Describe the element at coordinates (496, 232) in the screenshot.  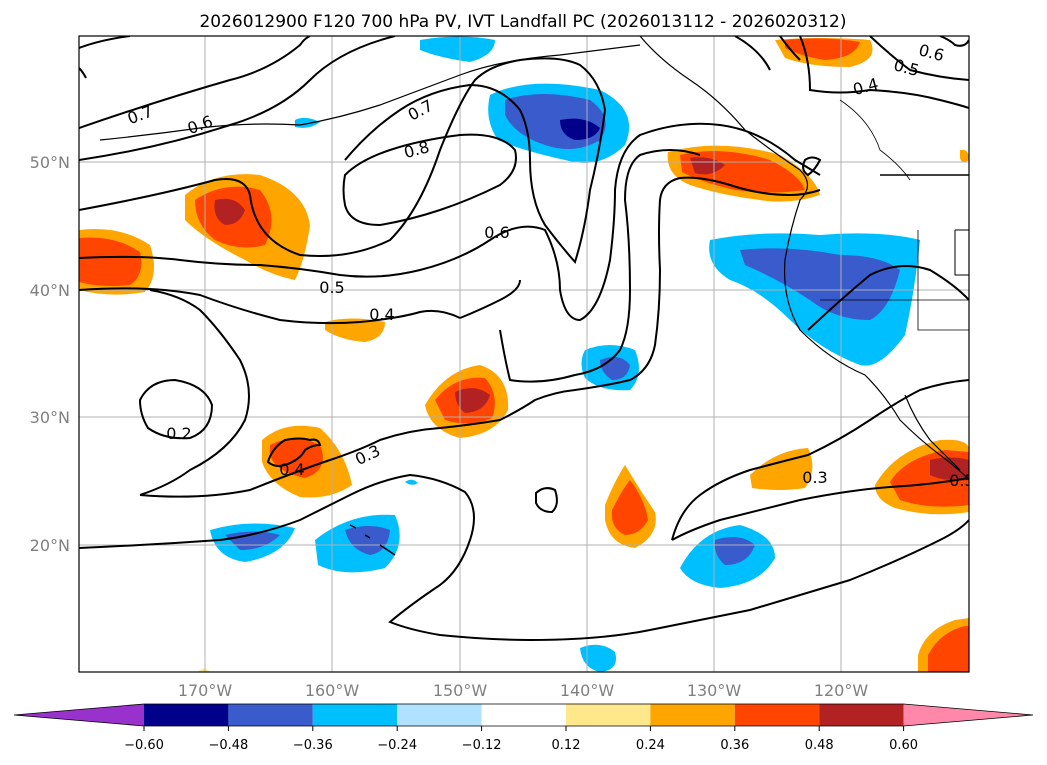
I see `contour-label: 0.6` at that location.